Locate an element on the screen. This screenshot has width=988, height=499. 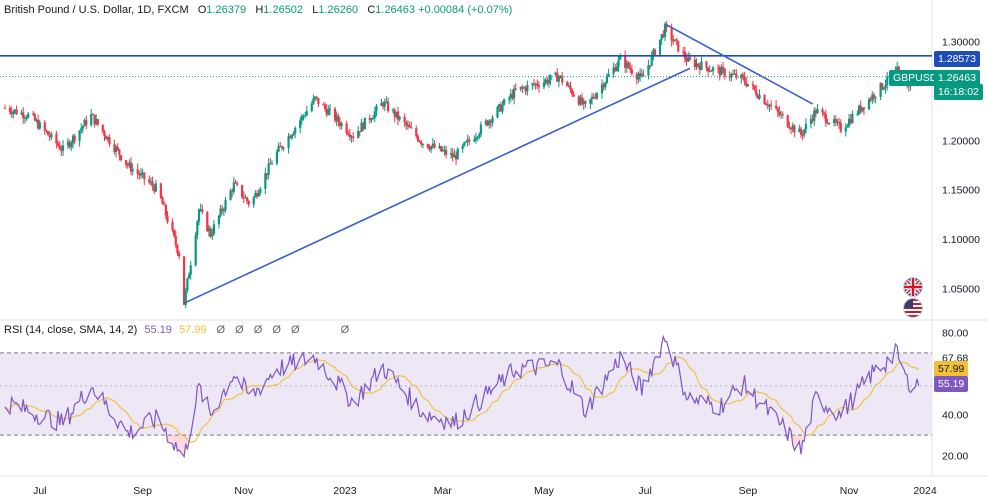
rsi-tick-label: 40.00 is located at coordinates (955, 416).